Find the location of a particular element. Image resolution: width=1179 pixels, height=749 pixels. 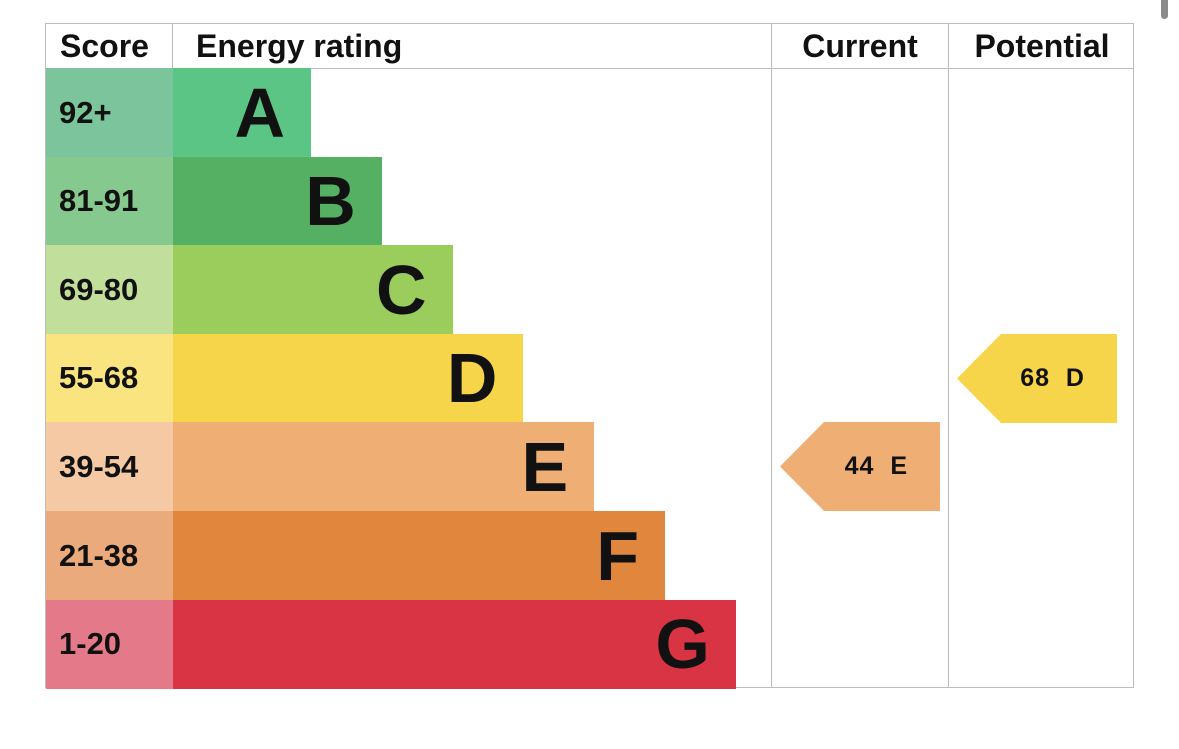

header-divider is located at coordinates (589, 68).